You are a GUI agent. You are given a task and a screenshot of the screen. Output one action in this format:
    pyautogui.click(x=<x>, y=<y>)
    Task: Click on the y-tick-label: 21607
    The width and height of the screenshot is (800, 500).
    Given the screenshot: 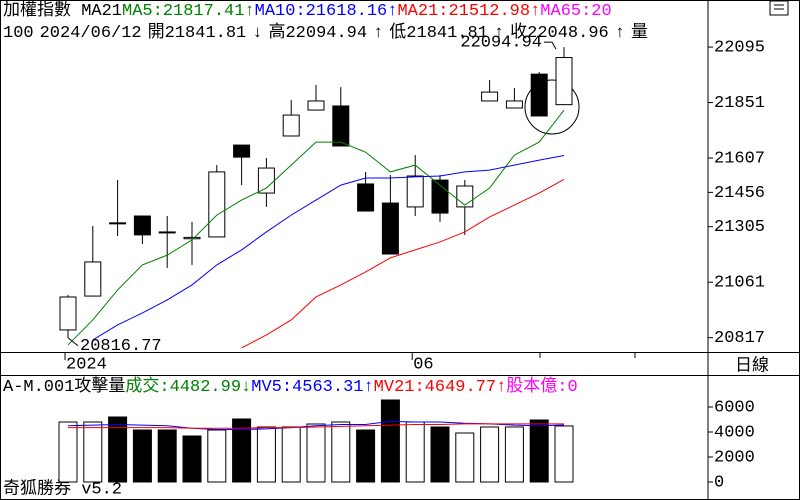 What is the action you would take?
    pyautogui.click(x=739, y=159)
    